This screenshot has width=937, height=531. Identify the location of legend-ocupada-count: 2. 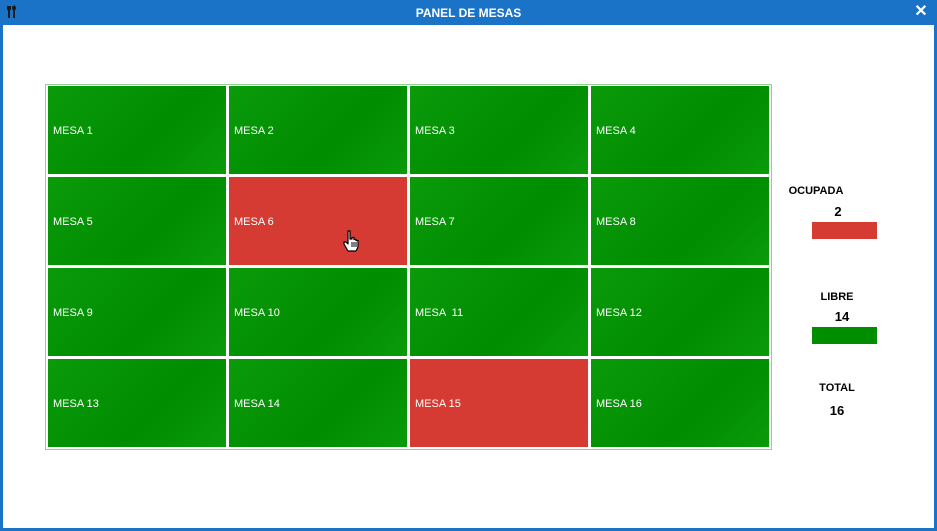
(838, 211).